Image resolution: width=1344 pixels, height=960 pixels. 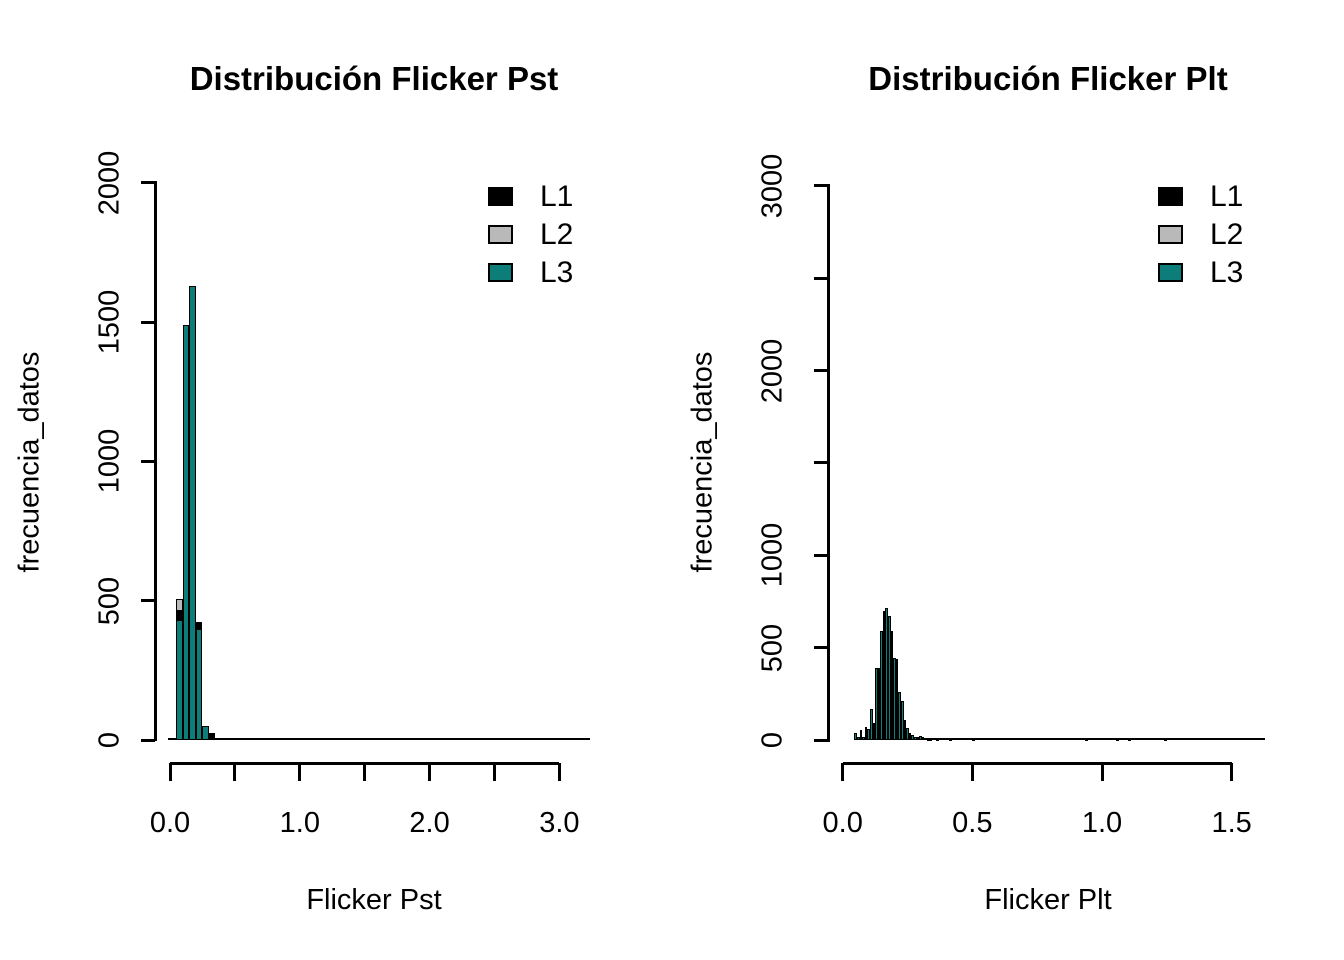 What do you see at coordinates (842, 823) in the screenshot?
I see `x-tick-label: 0.0` at bounding box center [842, 823].